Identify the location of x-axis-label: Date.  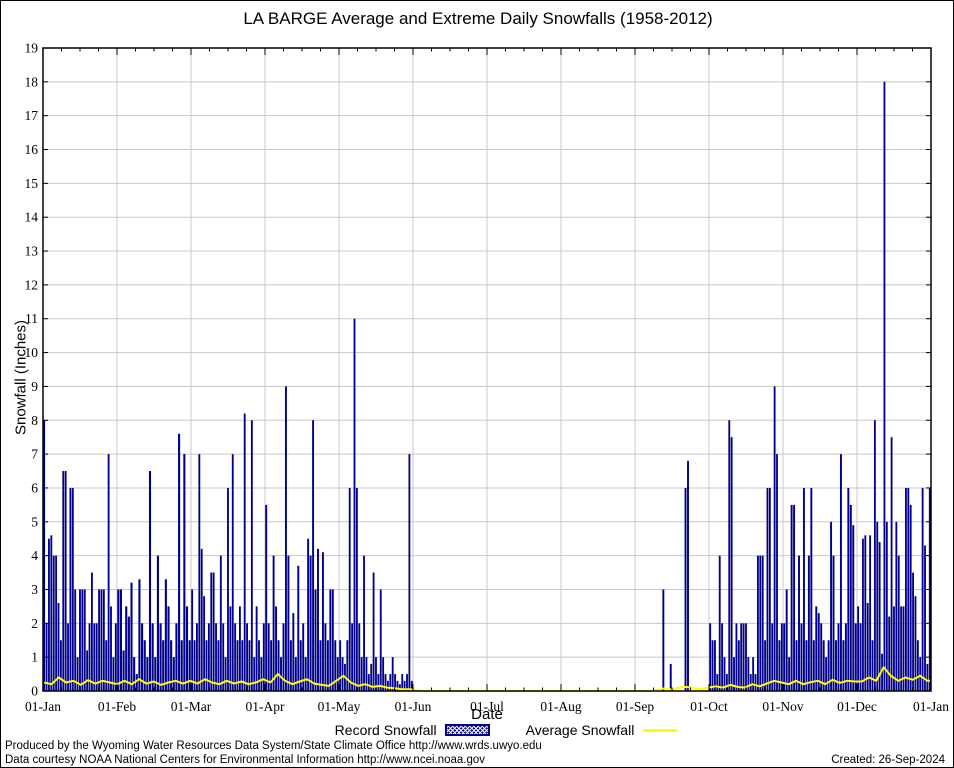
(487, 714).